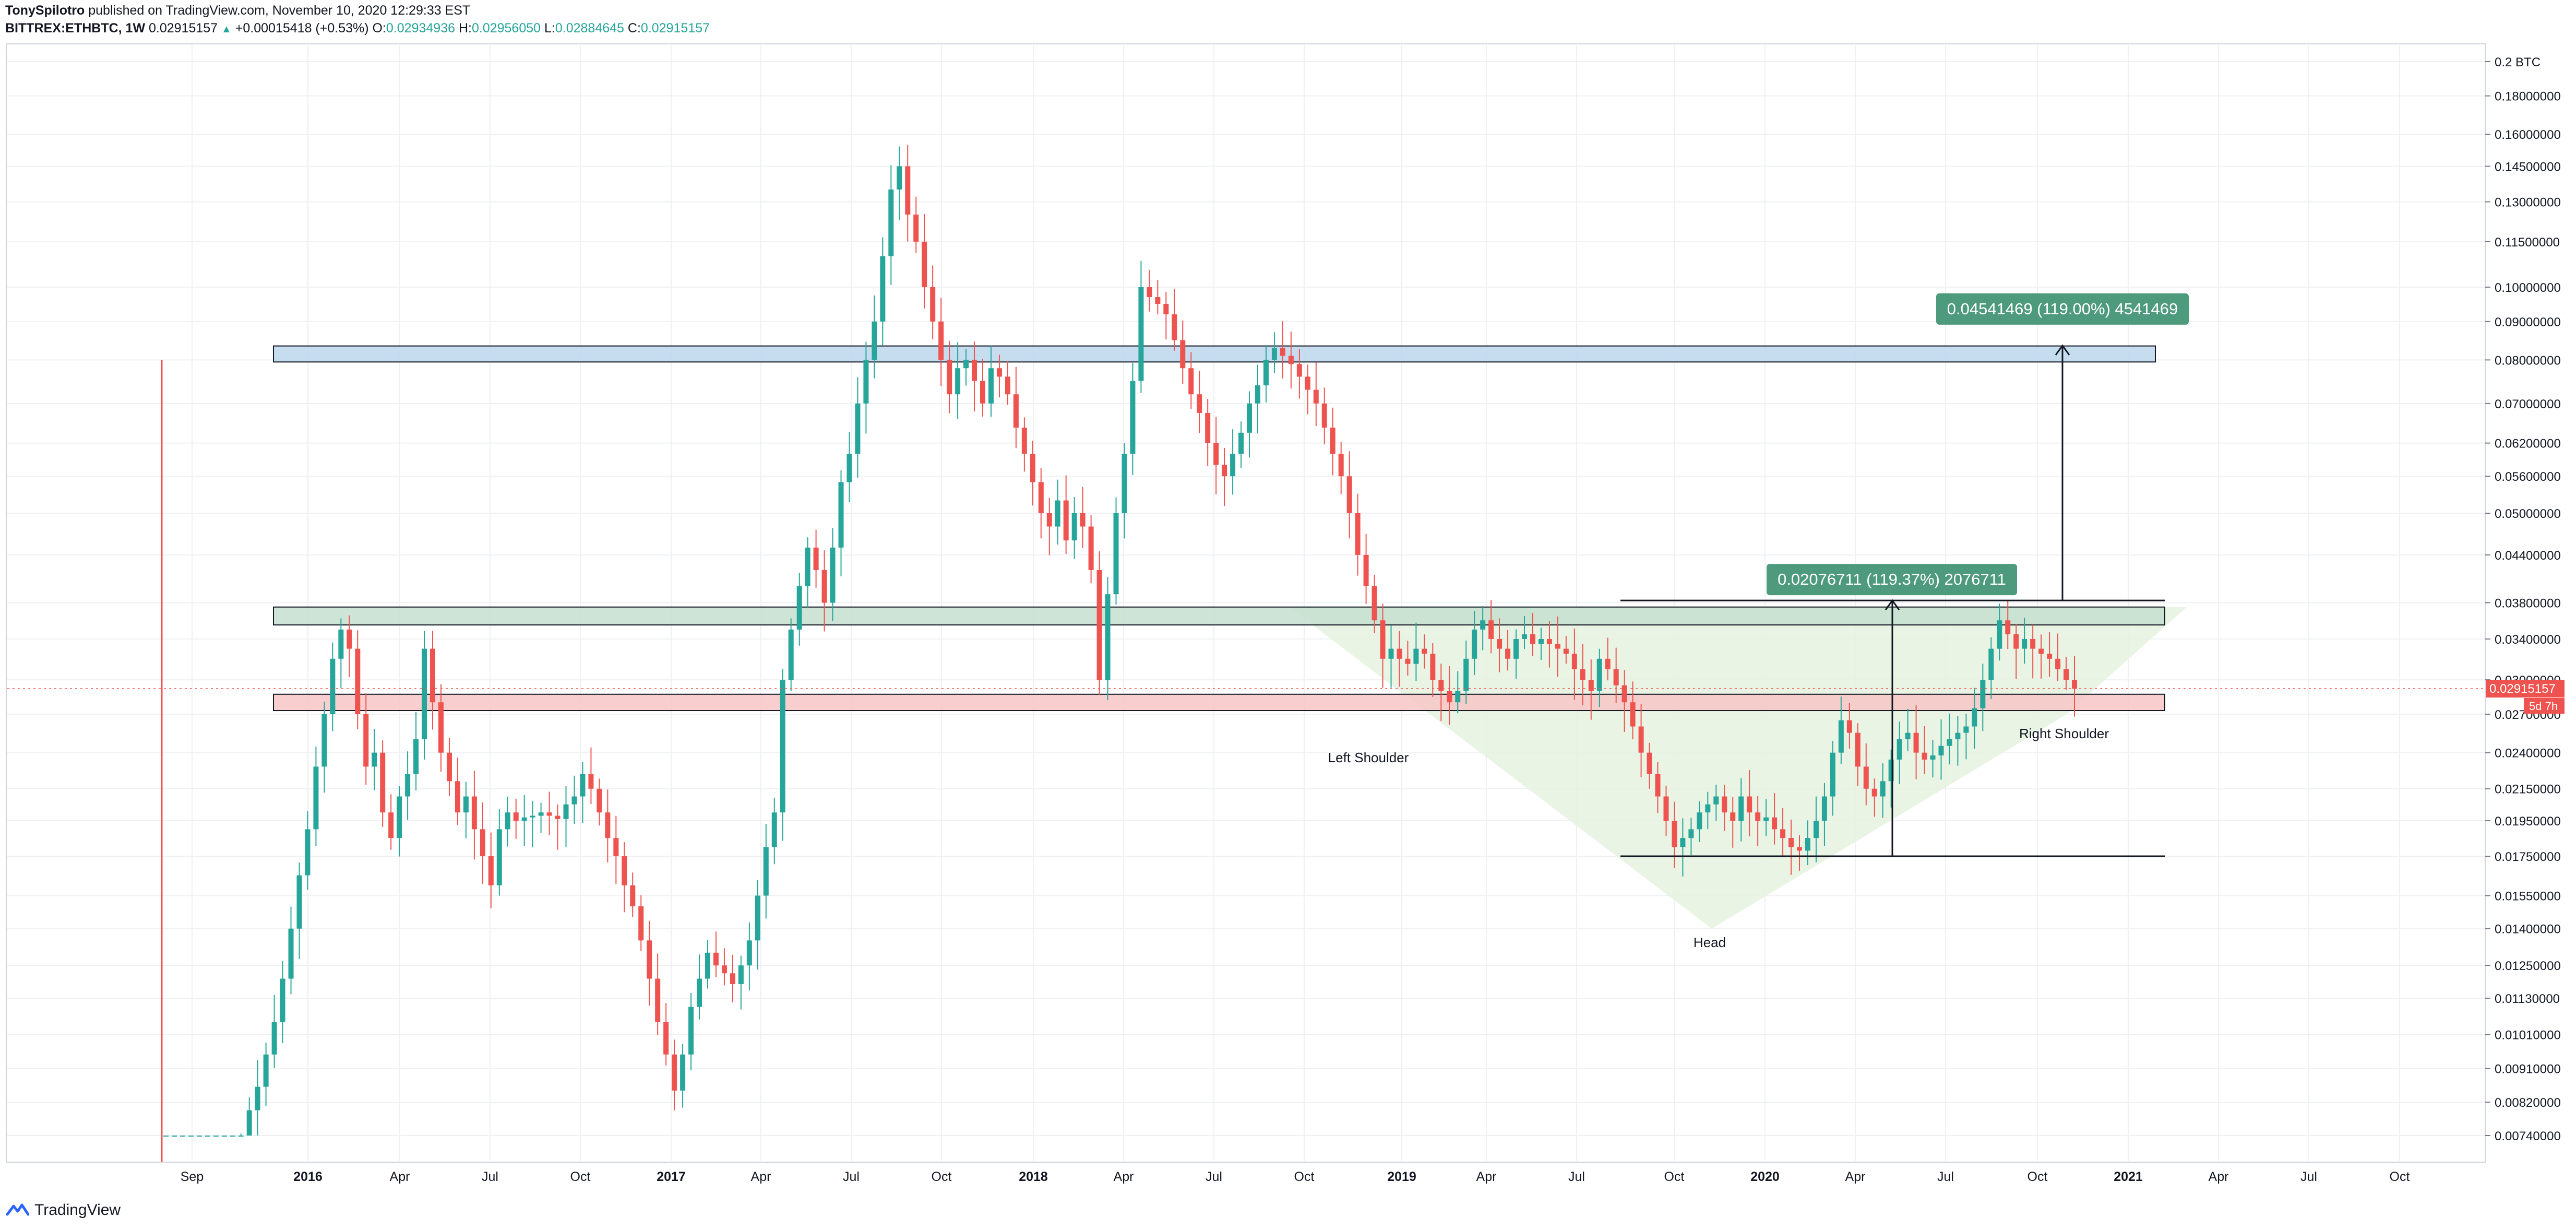 Image resolution: width=2576 pixels, height=1229 pixels. Describe the element at coordinates (2528, 857) in the screenshot. I see `price-tick-label: 0.01750000` at that location.